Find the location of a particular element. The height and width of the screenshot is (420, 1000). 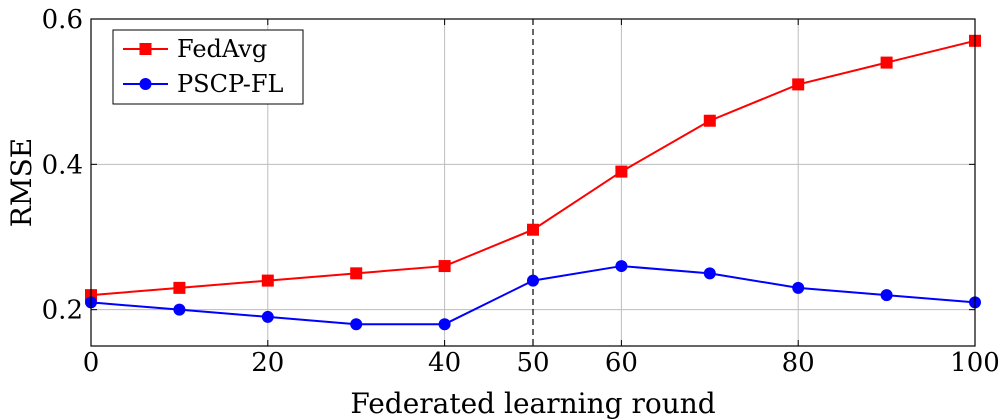

x-tick-label: 20 is located at coordinates (267, 363).